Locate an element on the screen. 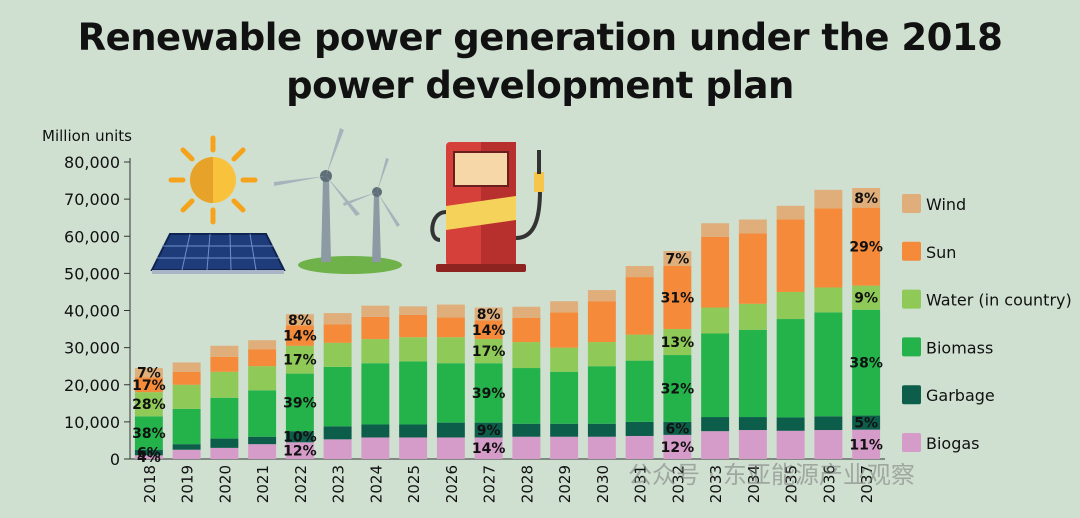 This screenshot has height=518, width=1080. legend-label: Garbage is located at coordinates (960, 395).